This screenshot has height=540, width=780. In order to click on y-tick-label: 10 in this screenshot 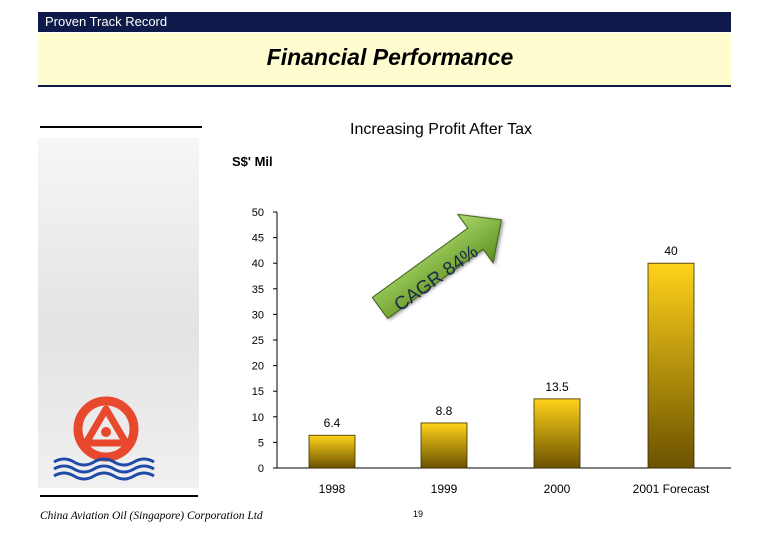, I will do `click(258, 418)`.